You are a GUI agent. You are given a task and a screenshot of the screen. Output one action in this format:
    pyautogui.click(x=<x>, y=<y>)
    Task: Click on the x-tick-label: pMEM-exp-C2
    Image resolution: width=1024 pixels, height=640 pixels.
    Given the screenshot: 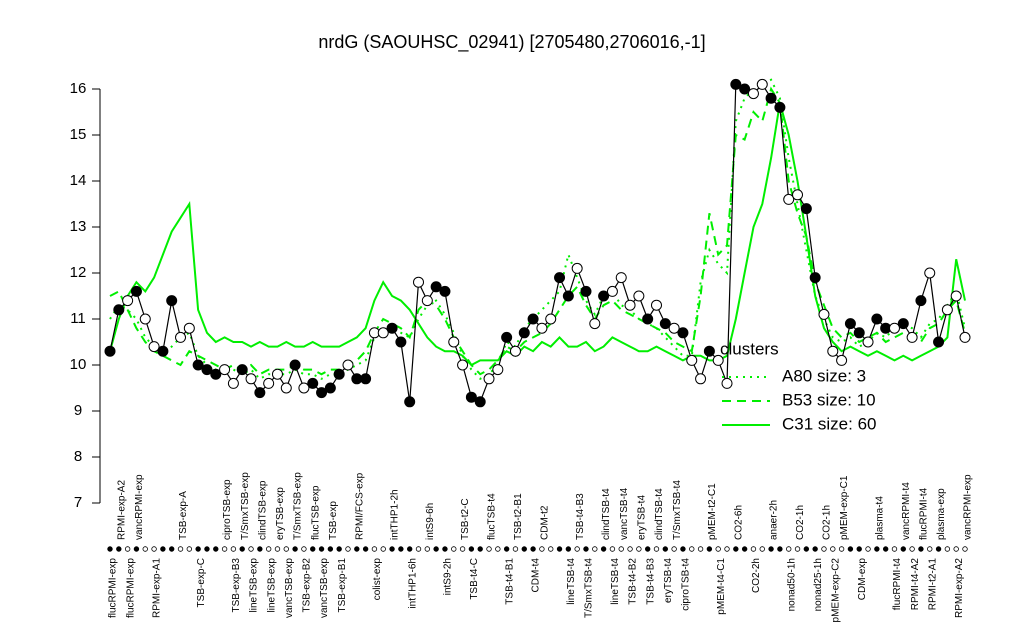 What is the action you would take?
    pyautogui.click(x=835, y=590)
    